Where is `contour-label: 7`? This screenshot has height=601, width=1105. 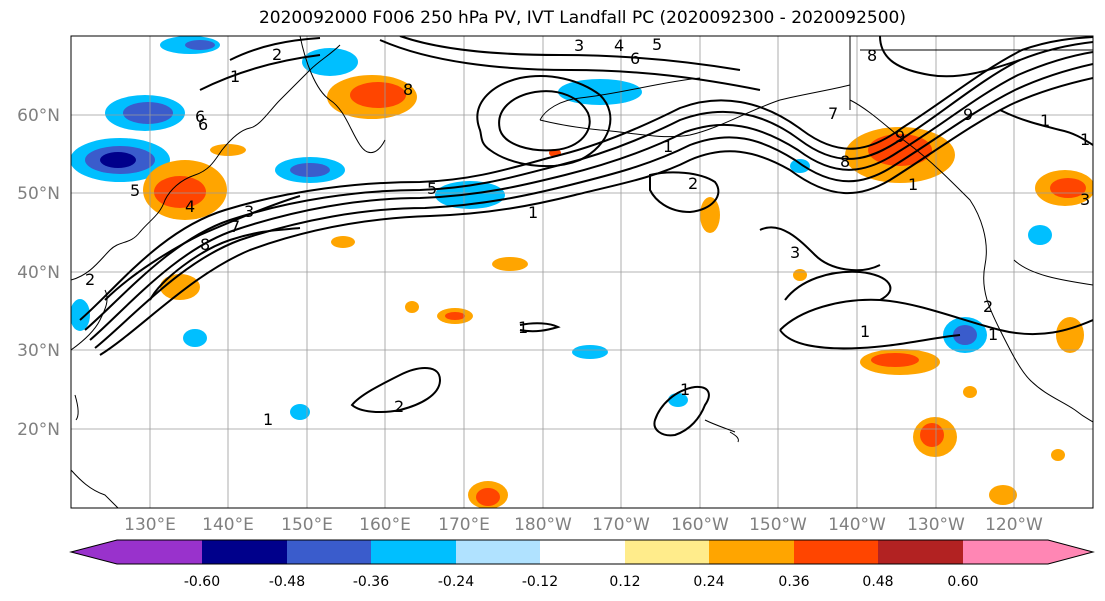 contour-label: 7 is located at coordinates (833, 113).